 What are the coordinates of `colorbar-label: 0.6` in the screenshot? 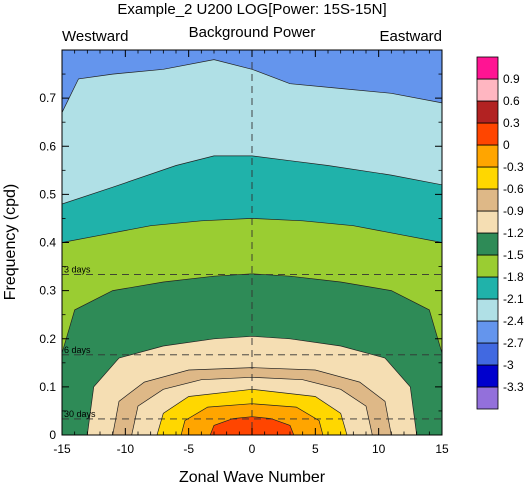 It's located at (511, 101).